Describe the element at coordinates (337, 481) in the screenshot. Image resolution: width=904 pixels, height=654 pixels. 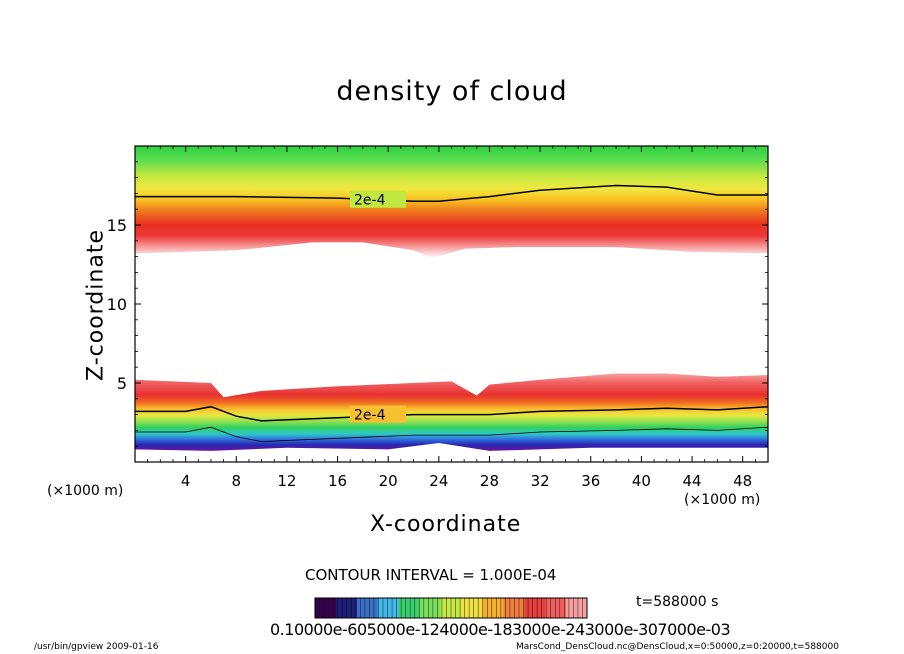
I see `x-tick-label: 16` at that location.